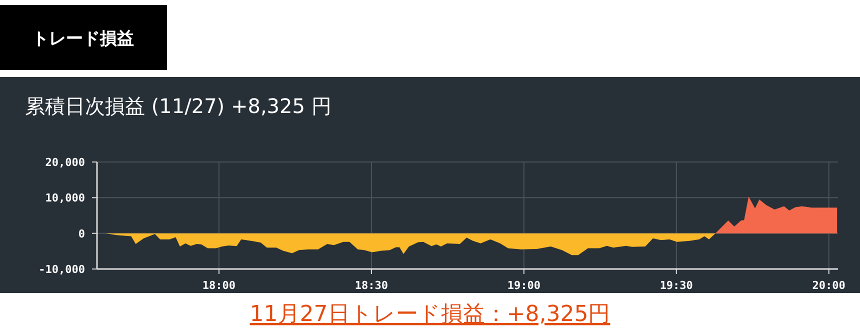 This screenshot has width=860, height=334. Describe the element at coordinates (523, 285) in the screenshot. I see `x-tick-label: 19:00` at that location.